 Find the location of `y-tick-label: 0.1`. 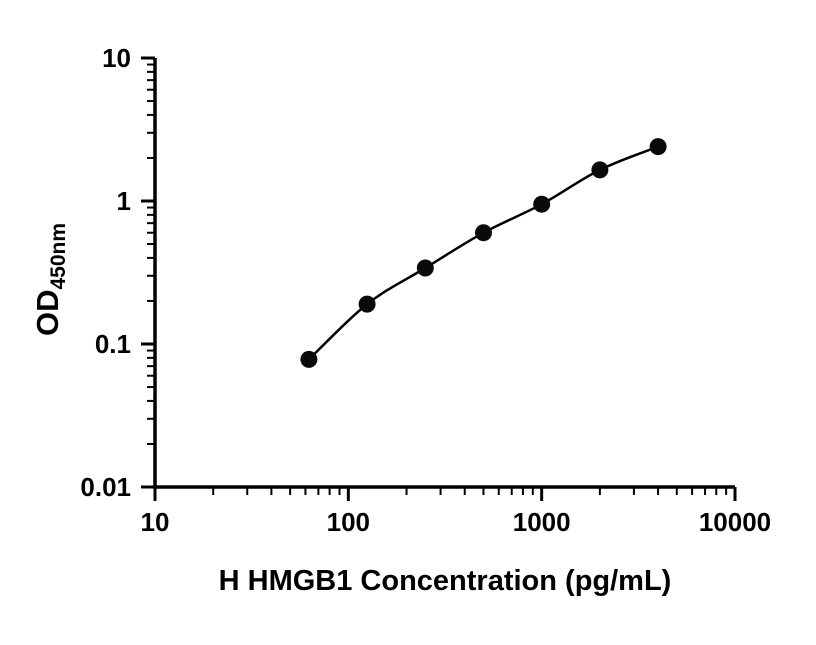

y-tick-label: 0.1 is located at coordinates (113, 344).